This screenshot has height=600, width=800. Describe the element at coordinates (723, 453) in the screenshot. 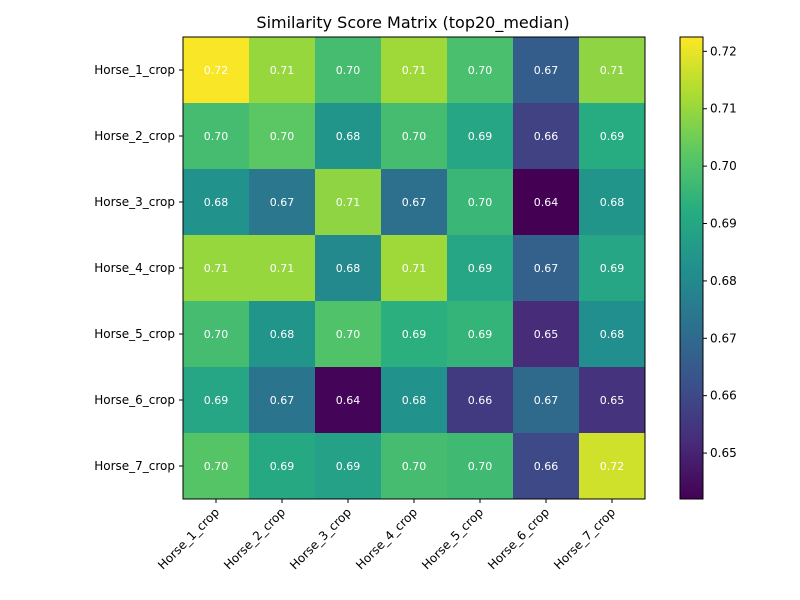

I see `colorbar-tick-label: 0.65` at that location.